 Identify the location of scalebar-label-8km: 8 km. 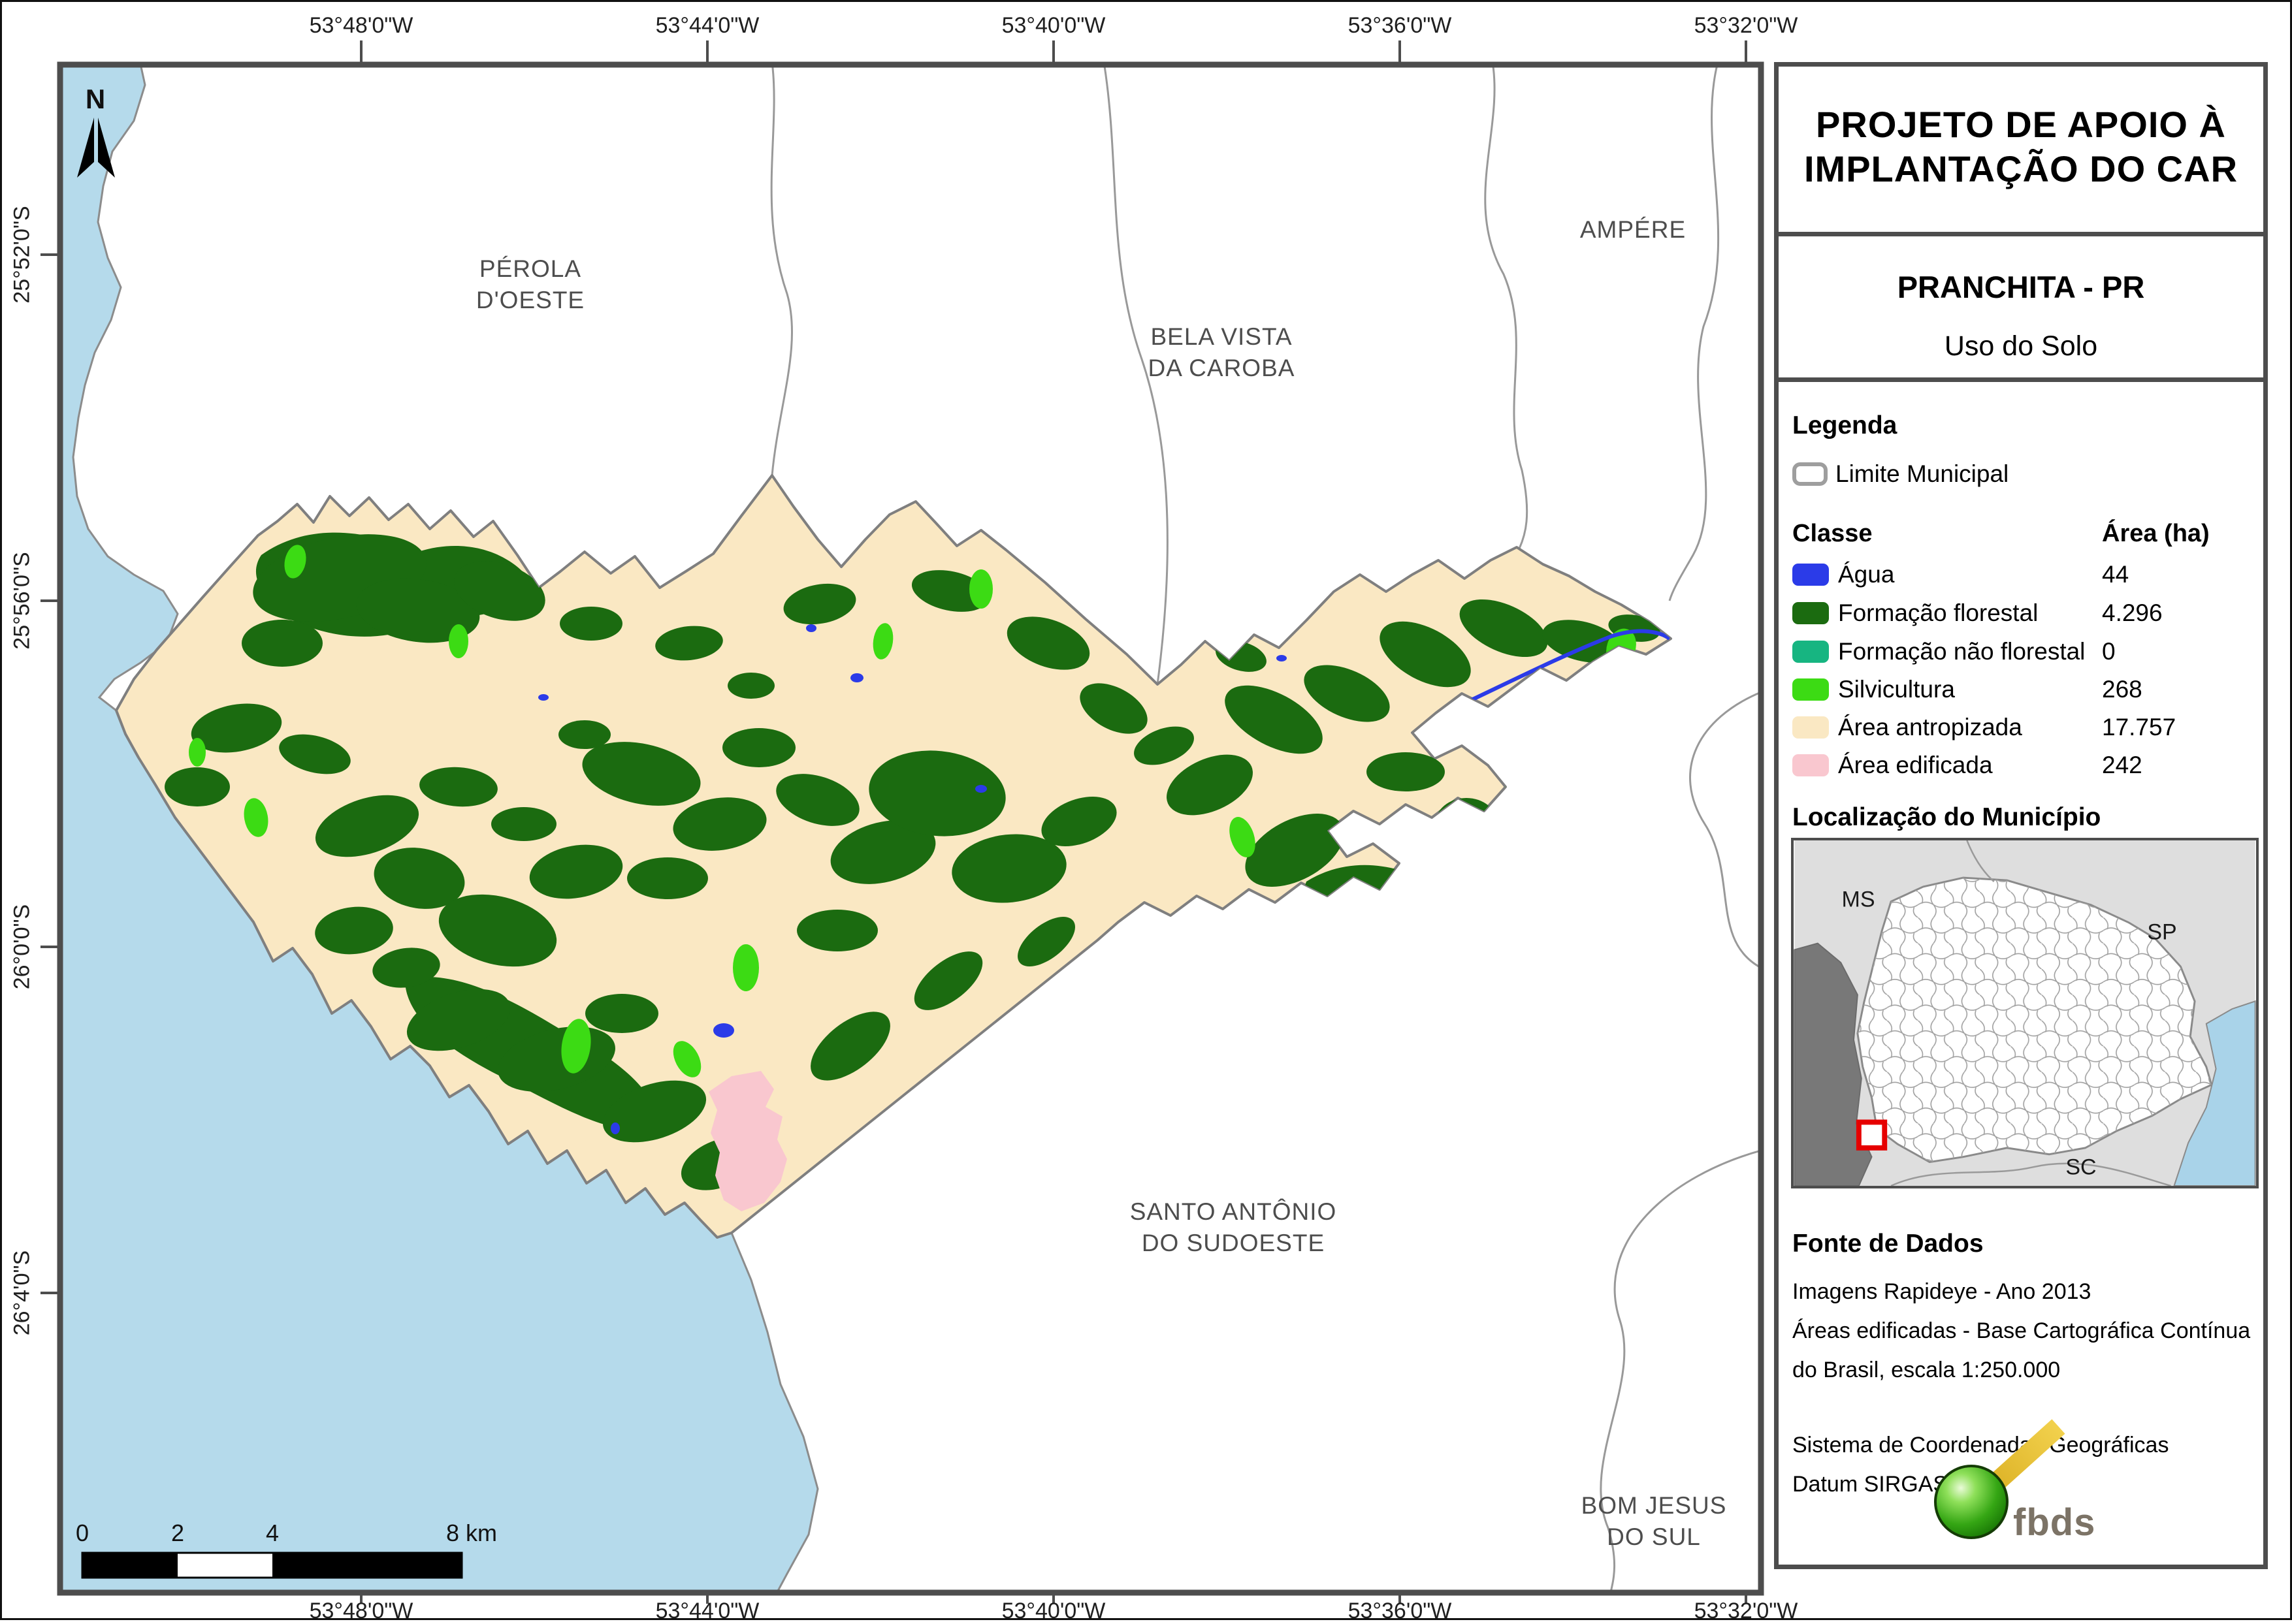
(472, 1533).